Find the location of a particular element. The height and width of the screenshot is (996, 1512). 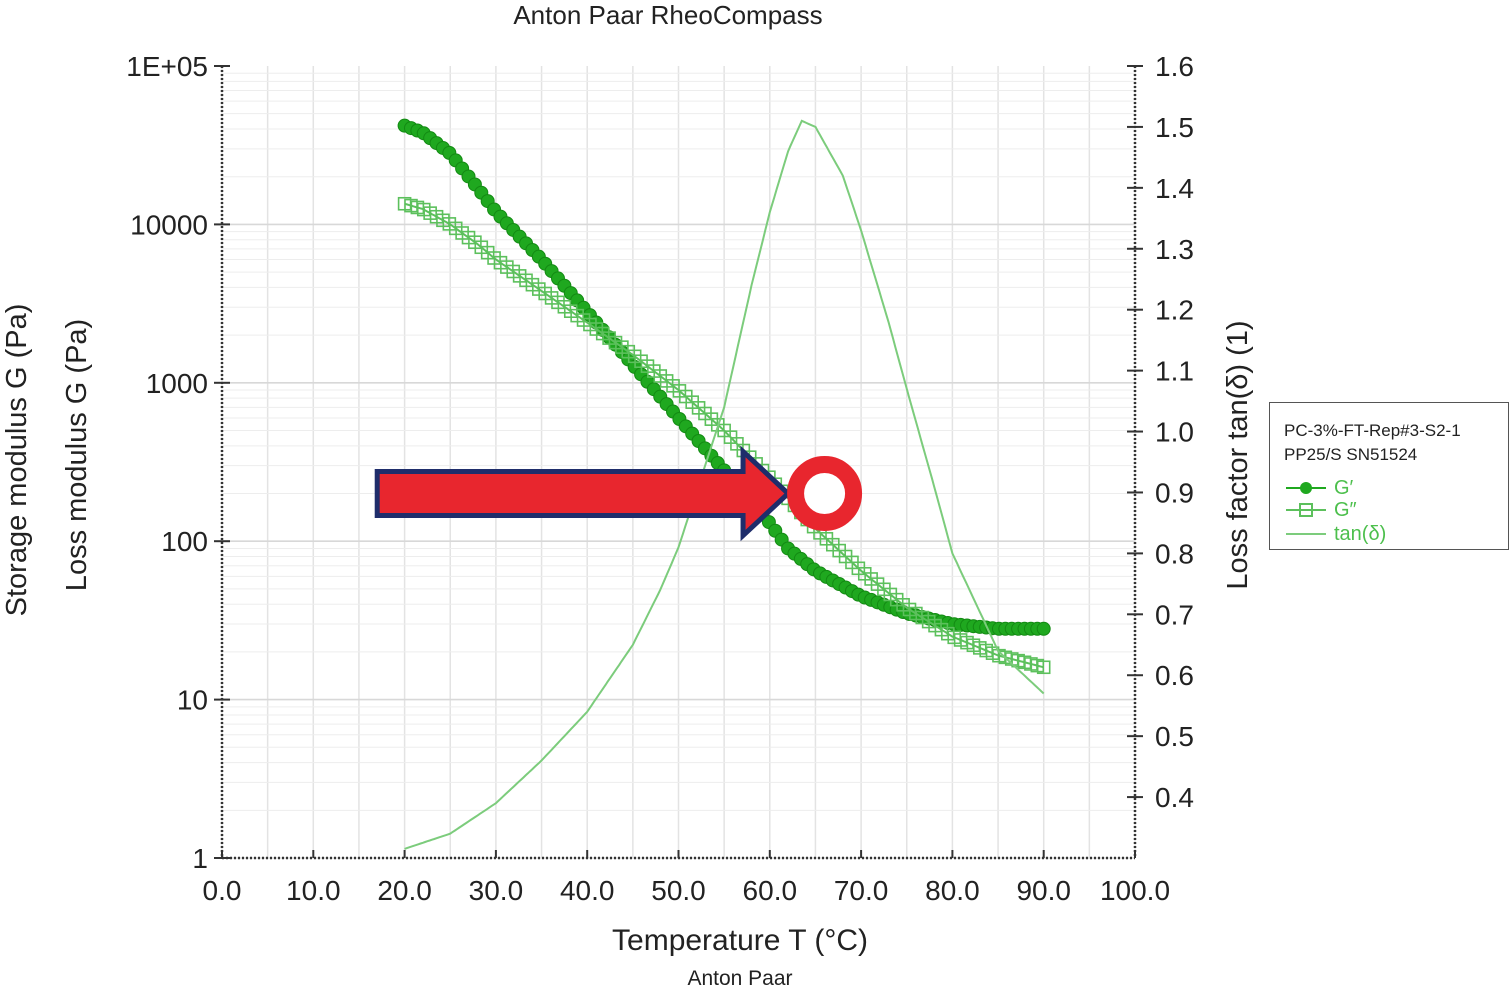

x-tick-label: 100.0 is located at coordinates (1135, 890).